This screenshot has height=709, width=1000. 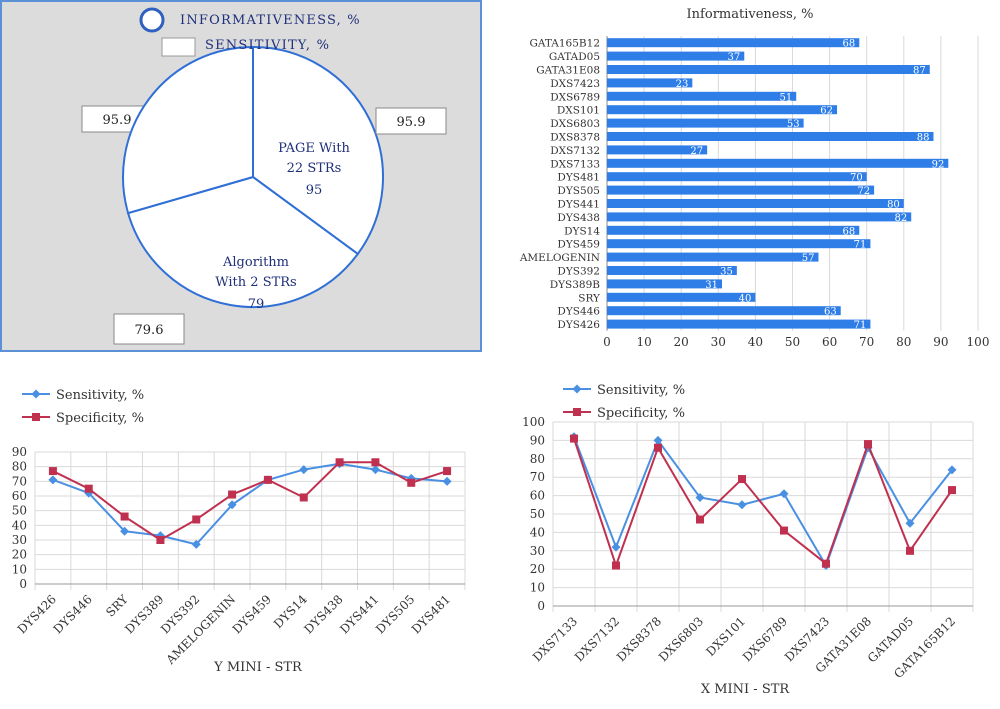 What do you see at coordinates (575, 84) in the screenshot?
I see `y-tick-label: DXS7423` at bounding box center [575, 84].